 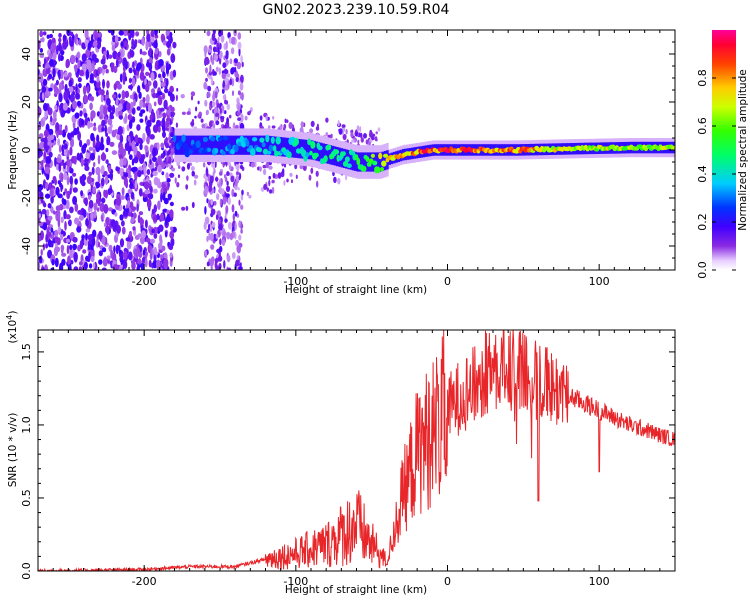 What do you see at coordinates (144, 581) in the screenshot?
I see `x-tick-label: -200` at bounding box center [144, 581].